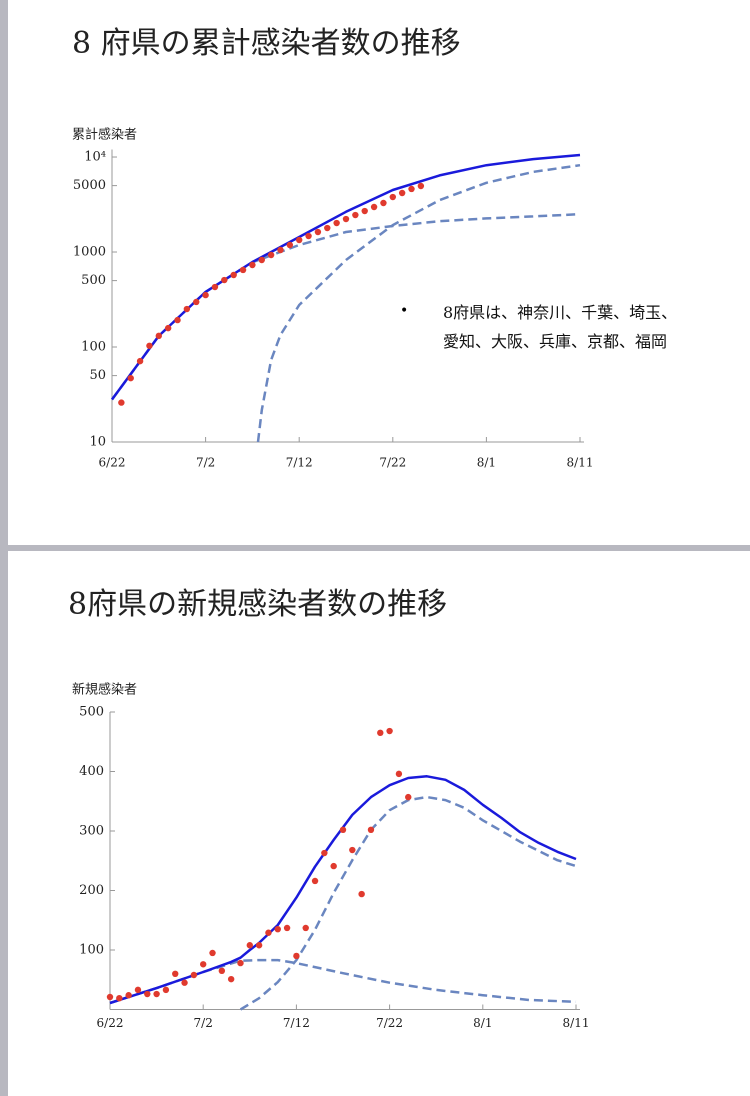 Image resolution: width=750 pixels, height=1096 pixels. Describe the element at coordinates (97, 442) in the screenshot. I see `y-tick-label: 10` at that location.